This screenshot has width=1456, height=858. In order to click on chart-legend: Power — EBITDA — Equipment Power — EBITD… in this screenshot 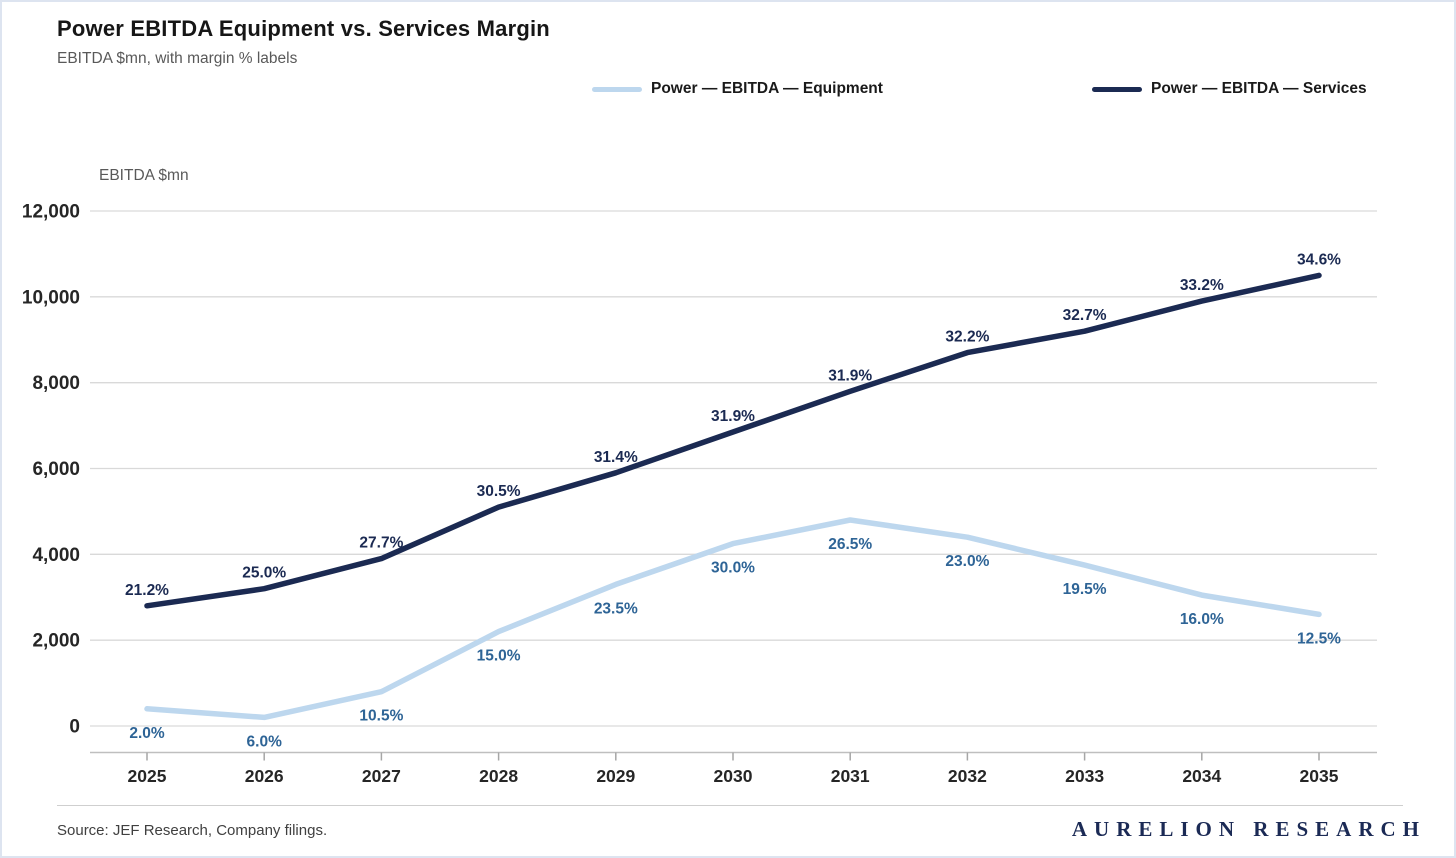, I will do `click(728, 89)`.